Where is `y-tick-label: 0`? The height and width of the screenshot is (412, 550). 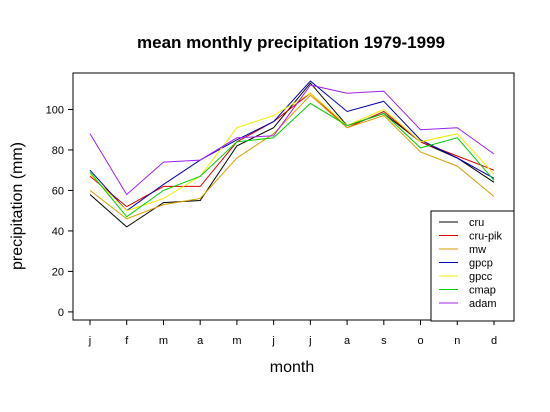
y-tick-label: 0 is located at coordinates (61, 313).